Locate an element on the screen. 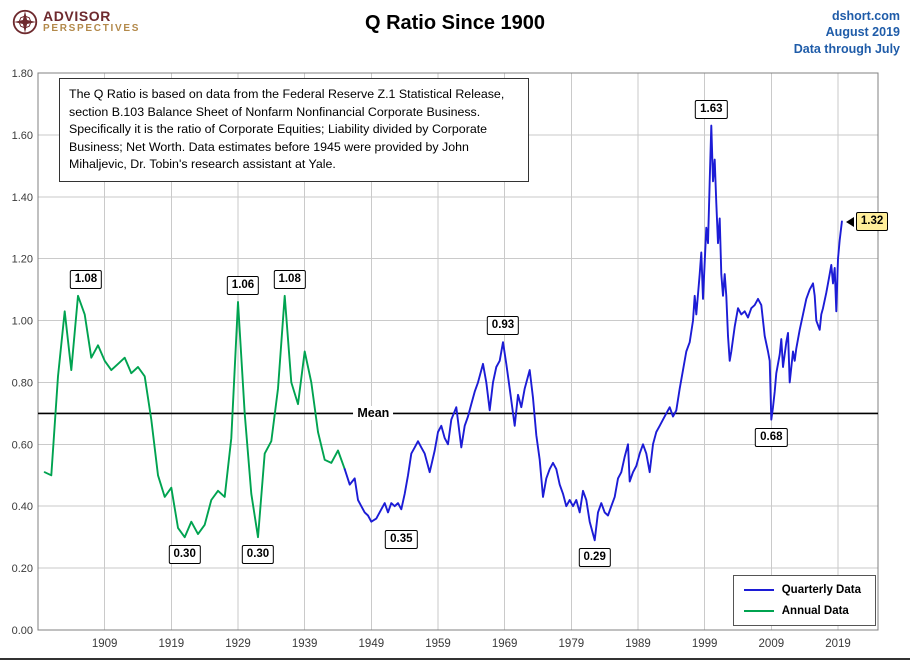 Image resolution: width=910 pixels, height=661 pixels. arrow-left-icon is located at coordinates (849, 221).